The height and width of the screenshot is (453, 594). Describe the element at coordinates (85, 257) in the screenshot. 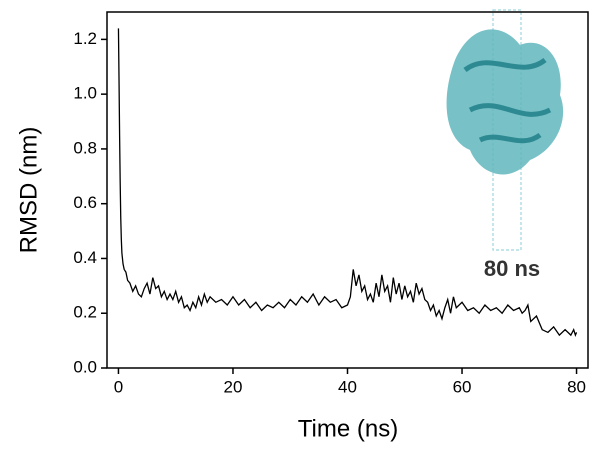

I see `y-tick-label: 0.4` at that location.